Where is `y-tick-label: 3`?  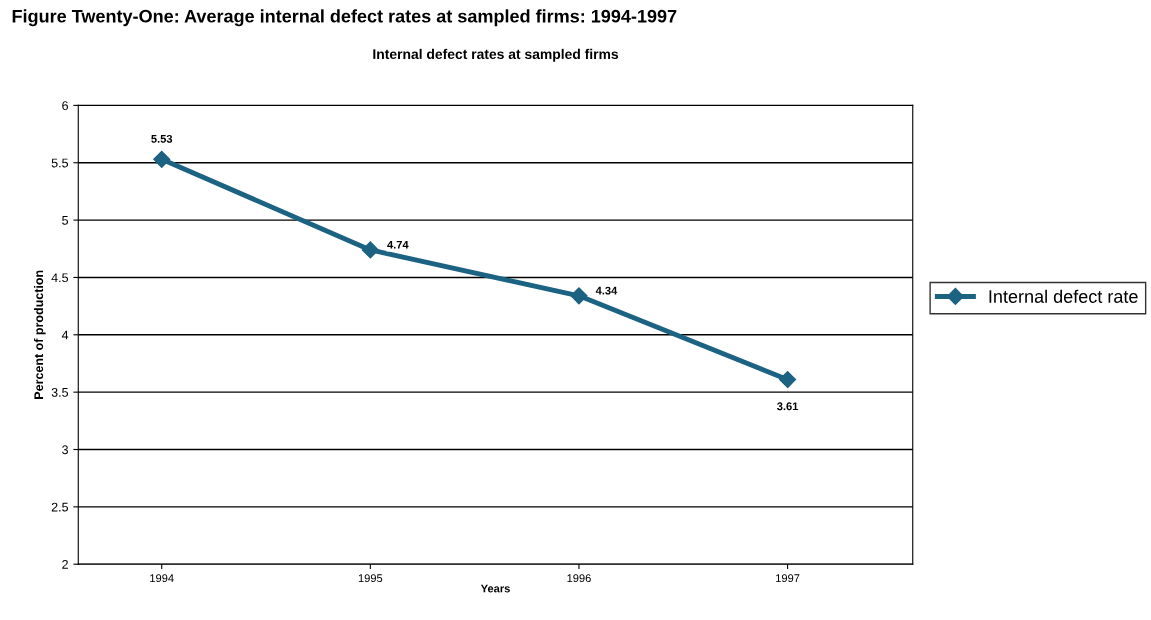 y-tick-label: 3 is located at coordinates (65, 450).